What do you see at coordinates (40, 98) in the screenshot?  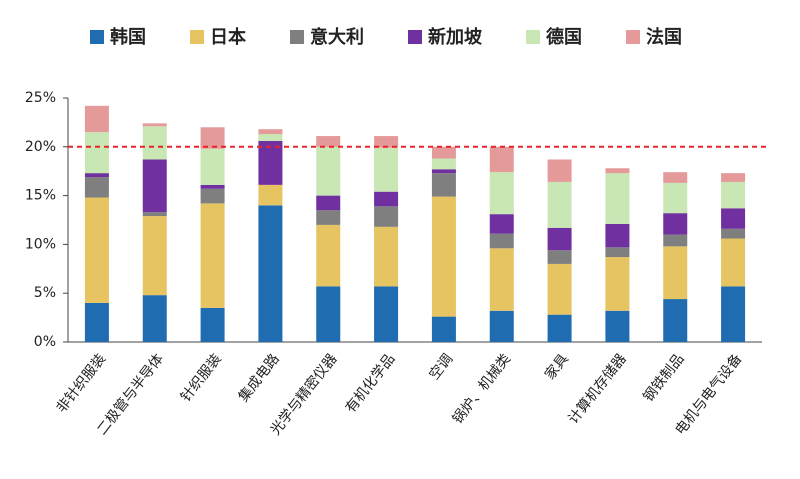 I see `y-tick-label: 25%` at bounding box center [40, 98].